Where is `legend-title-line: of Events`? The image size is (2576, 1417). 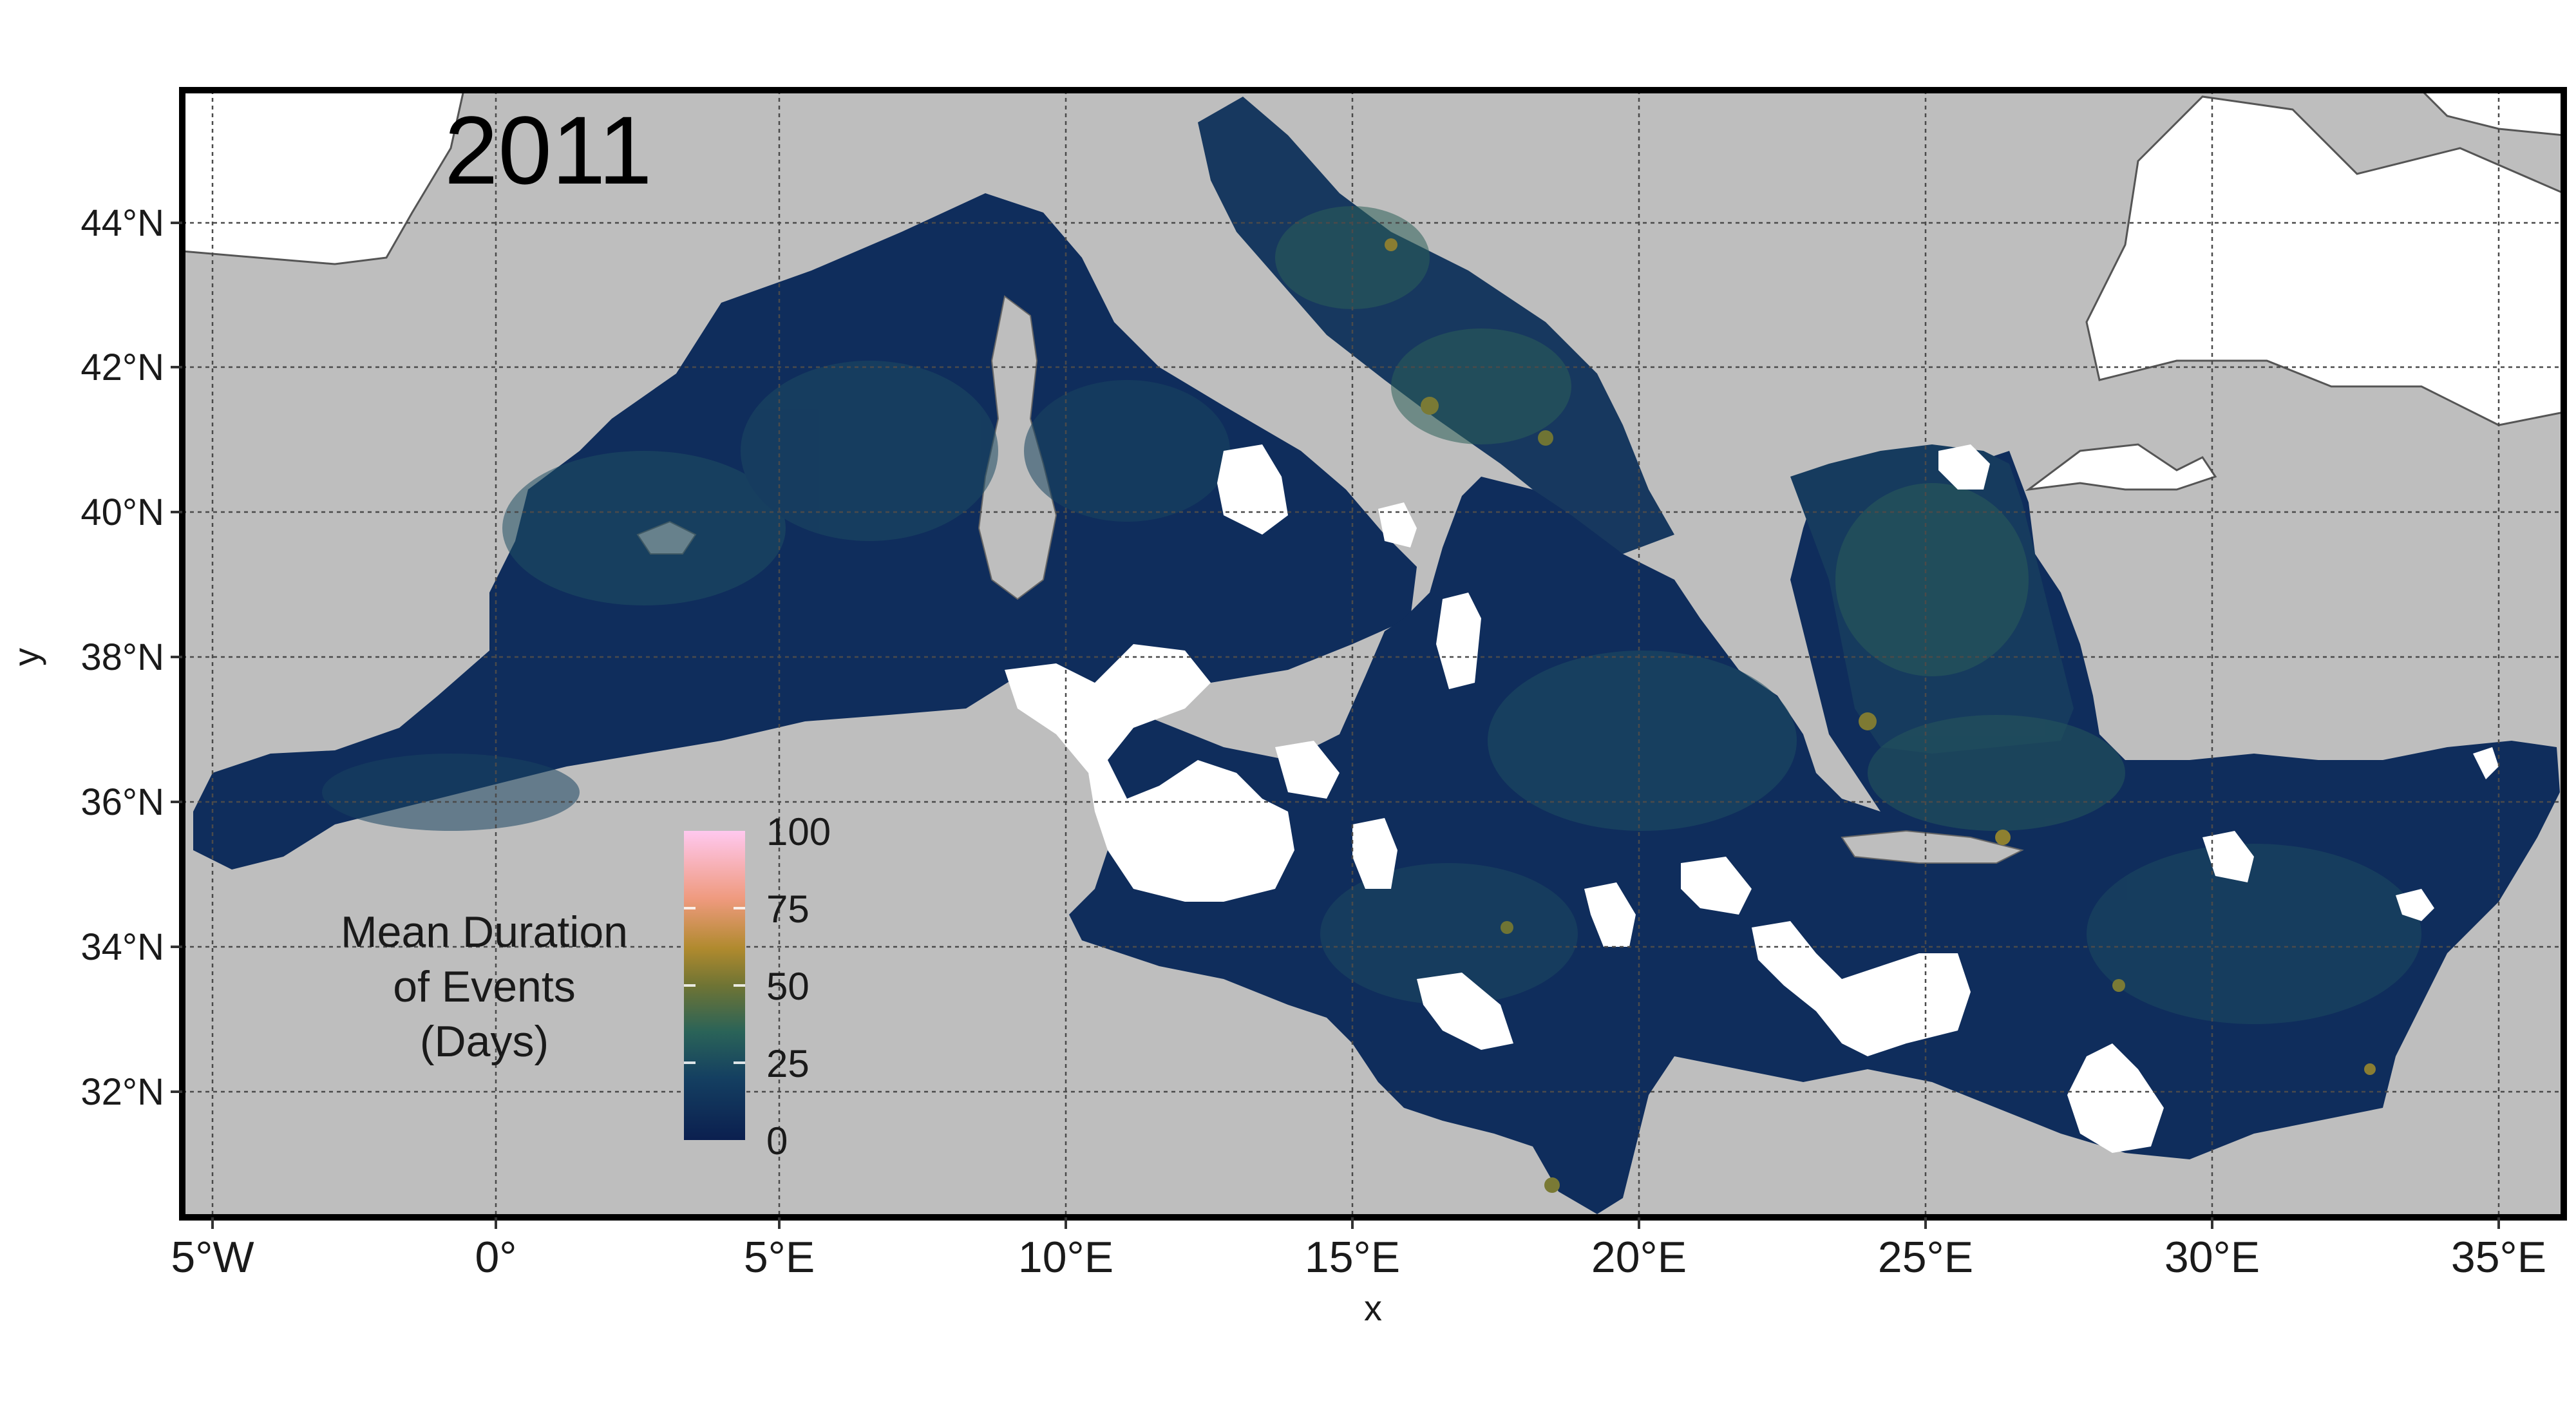 legend-title-line: of Events is located at coordinates (484, 986).